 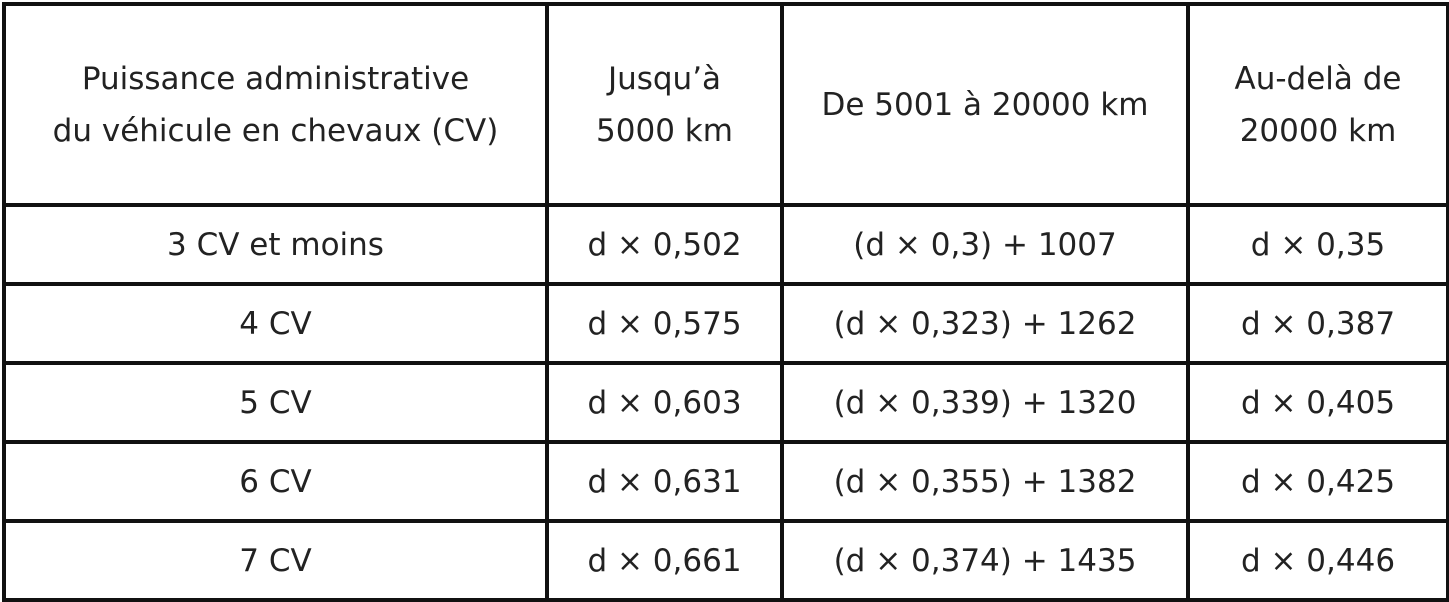 I want to click on cell-5001-20000: (d × 0,355) + 1382, so click(x=985, y=481).